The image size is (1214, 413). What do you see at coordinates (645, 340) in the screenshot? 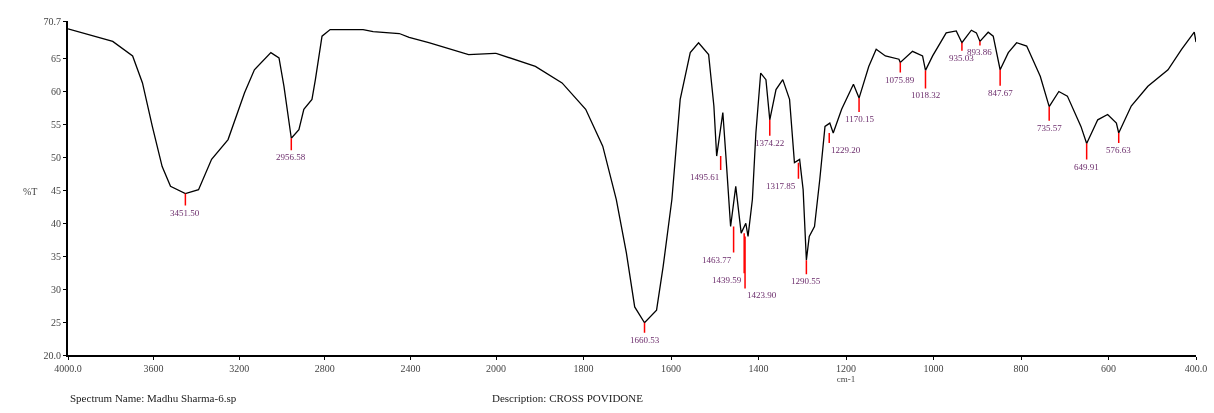
I see `annotation: 1660.53` at bounding box center [645, 340].